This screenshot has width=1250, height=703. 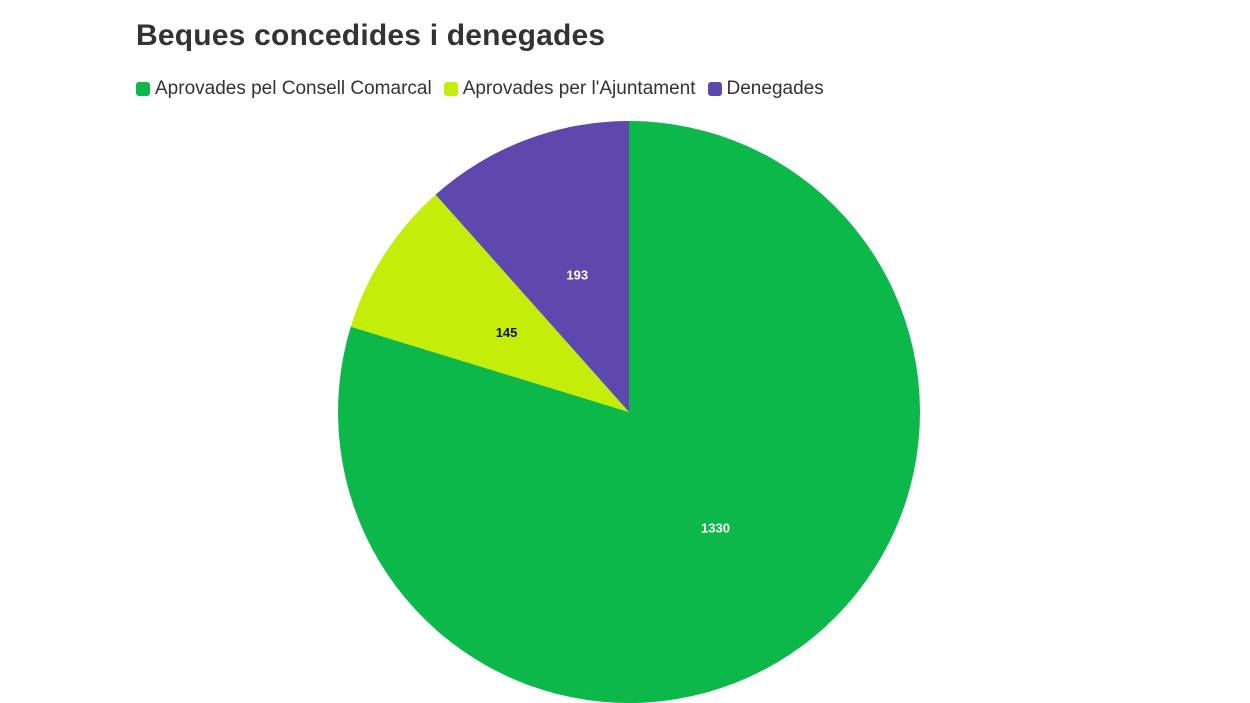 I want to click on legend-swatch-denegades, so click(x=714, y=89).